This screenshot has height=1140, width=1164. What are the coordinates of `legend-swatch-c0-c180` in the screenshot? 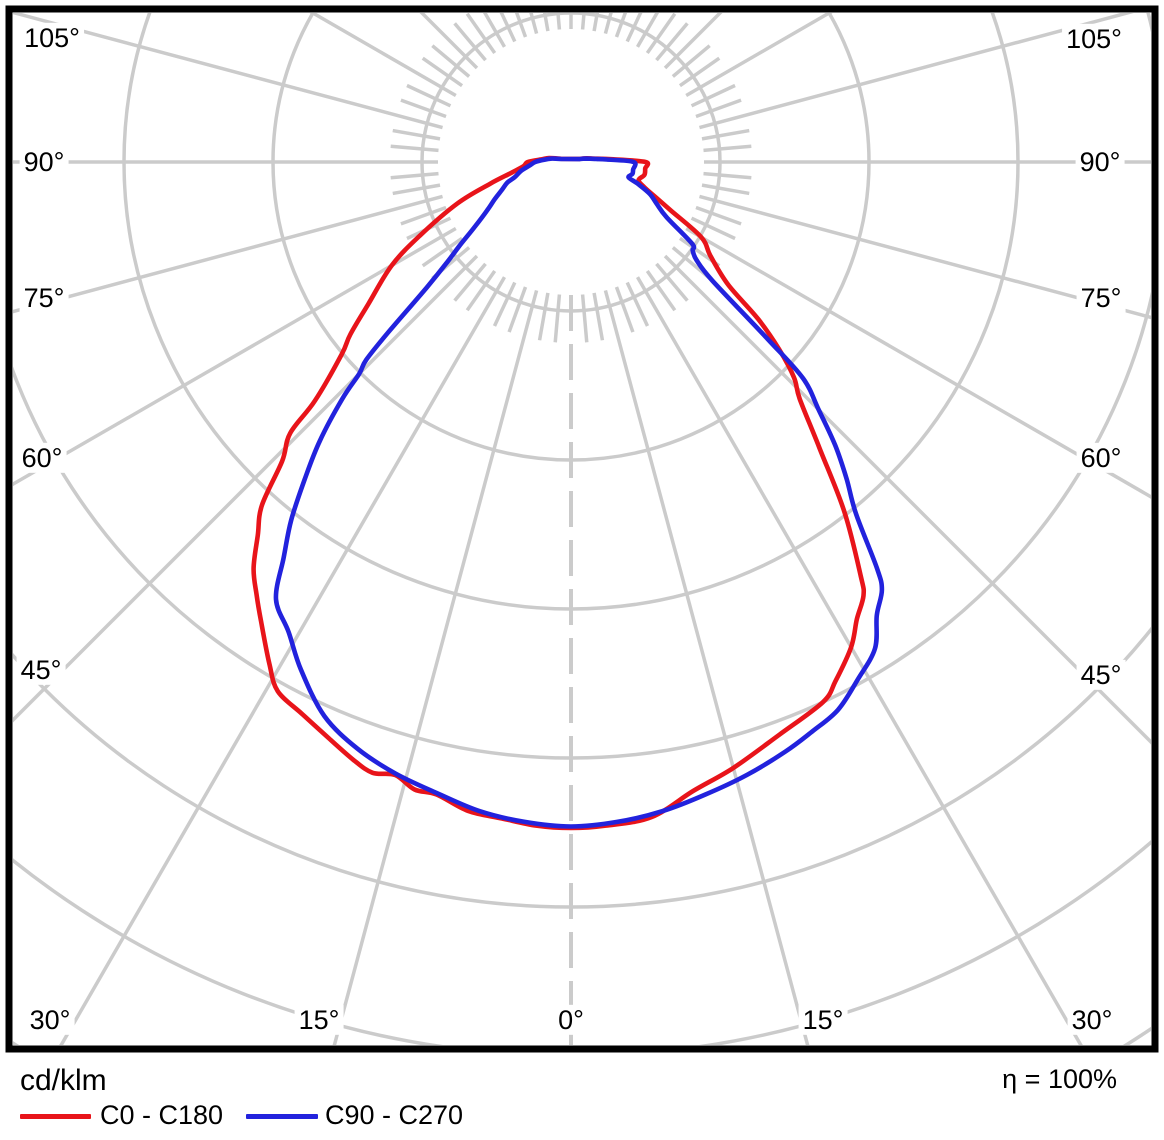 It's located at (55, 1116).